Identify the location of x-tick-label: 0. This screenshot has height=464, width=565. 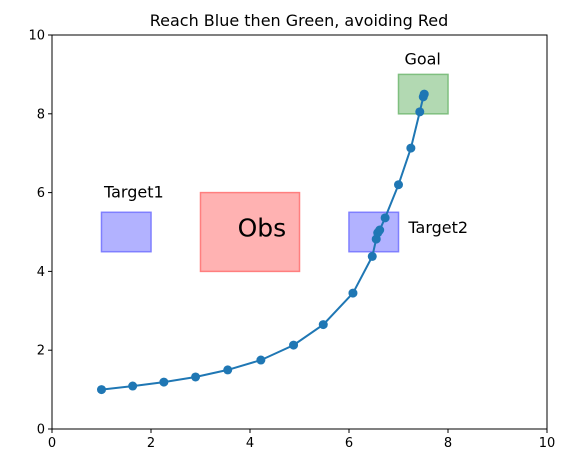
(52, 443).